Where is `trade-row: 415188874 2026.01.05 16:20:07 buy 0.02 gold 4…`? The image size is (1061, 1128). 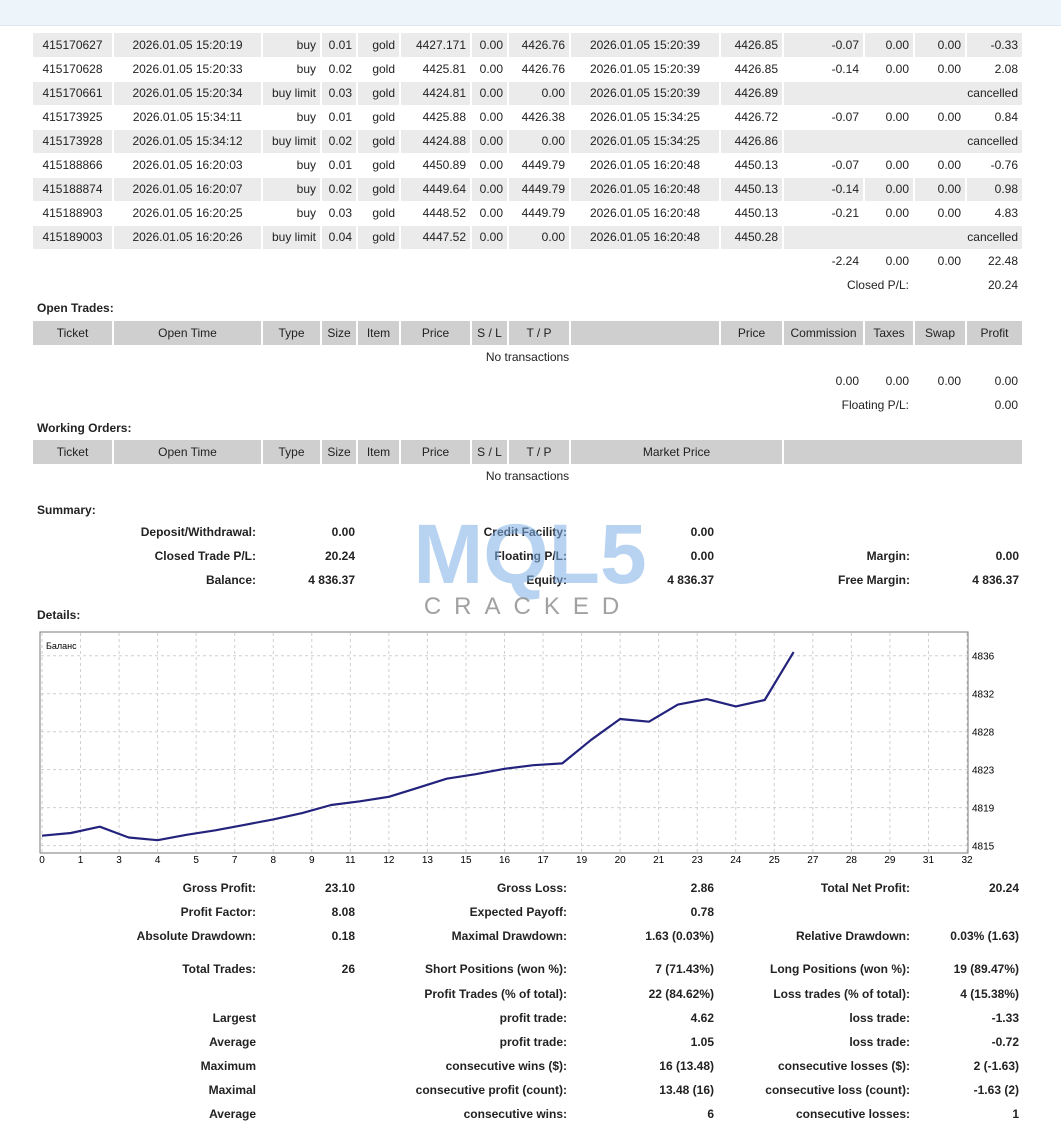
trade-row: 415188874 2026.01.05 16:20:07 buy 0.02 gold 4… is located at coordinates (528, 189).